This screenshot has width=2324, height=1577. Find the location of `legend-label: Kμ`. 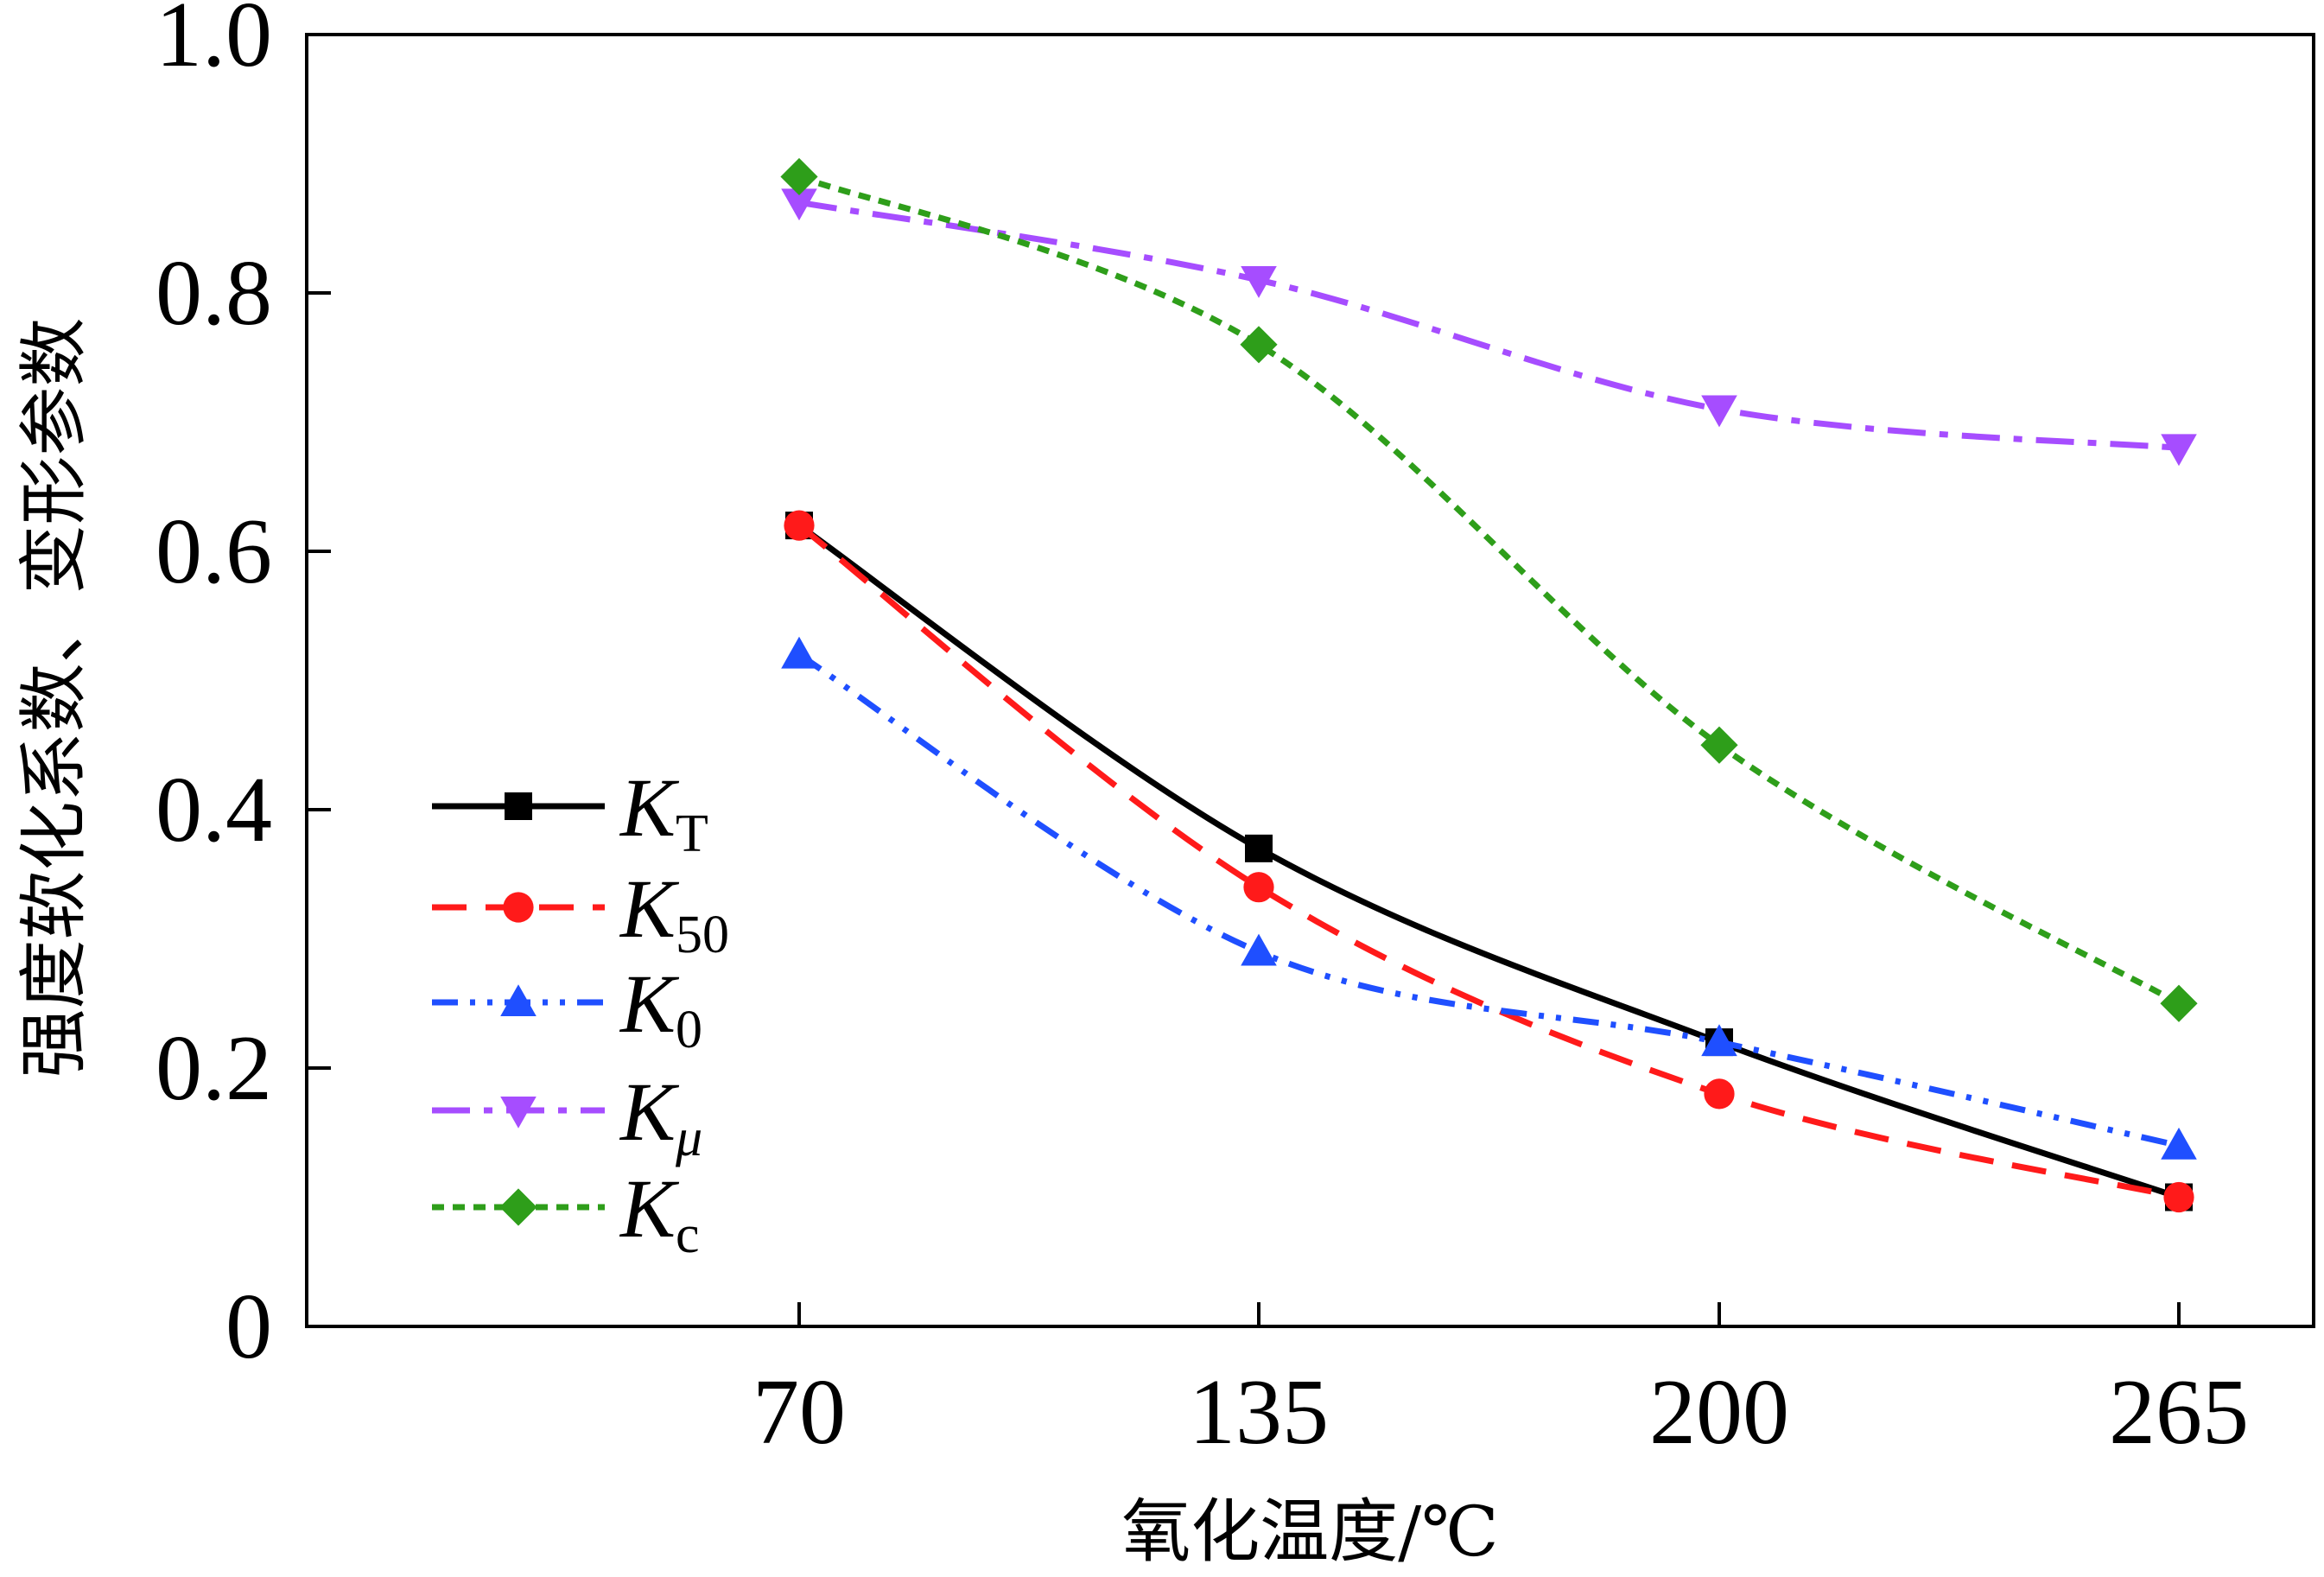

legend-label: Kμ is located at coordinates (660, 1116).